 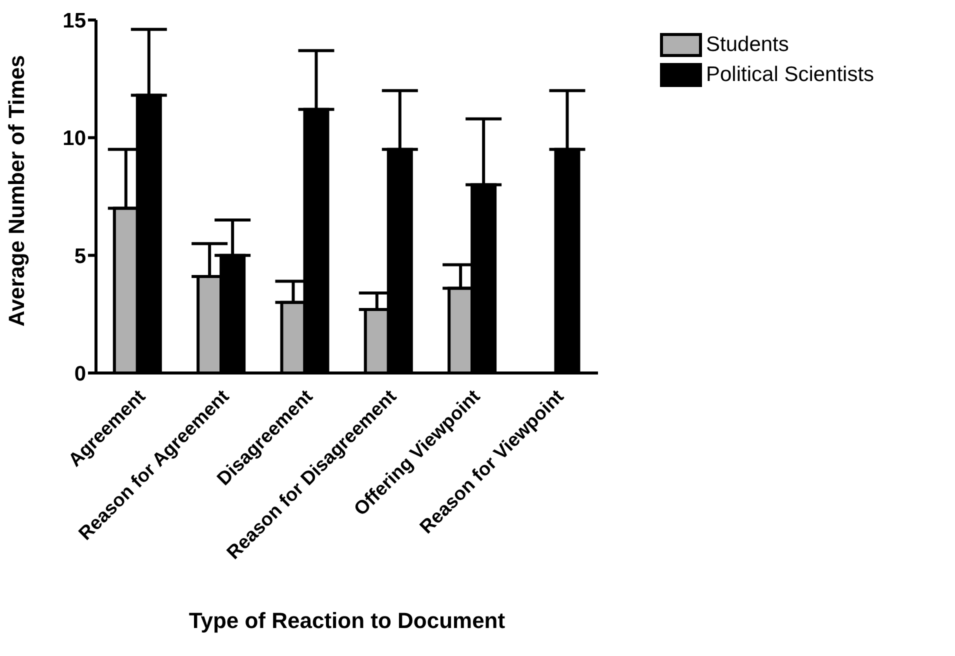 What do you see at coordinates (790, 75) in the screenshot?
I see `legend-label: Political Scientists` at bounding box center [790, 75].